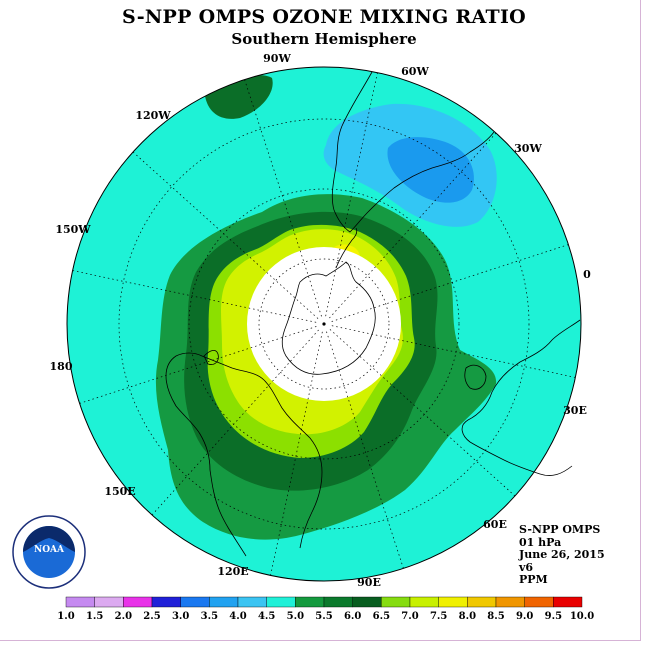 The image size is (648, 648). What do you see at coordinates (575, 410) in the screenshot?
I see `lon-label-30e: 30E` at bounding box center [575, 410].